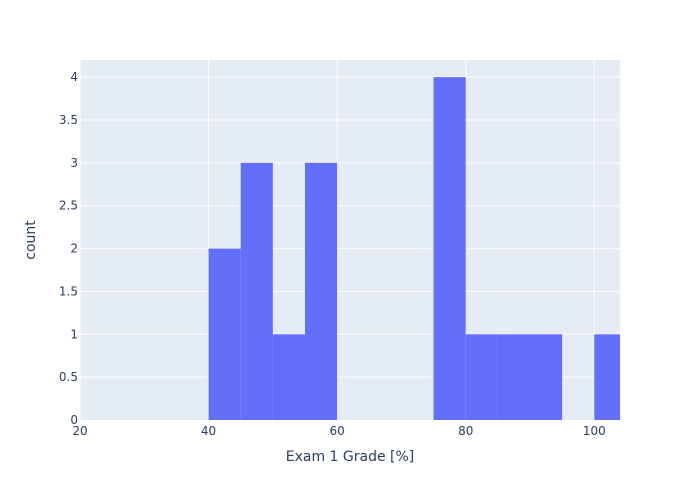 The image size is (700, 504). What do you see at coordinates (68, 248) in the screenshot?
I see `y-axis-ticks: 0 0.5 1 1.5 2 2.5 3 3.5 4` at bounding box center [68, 248].